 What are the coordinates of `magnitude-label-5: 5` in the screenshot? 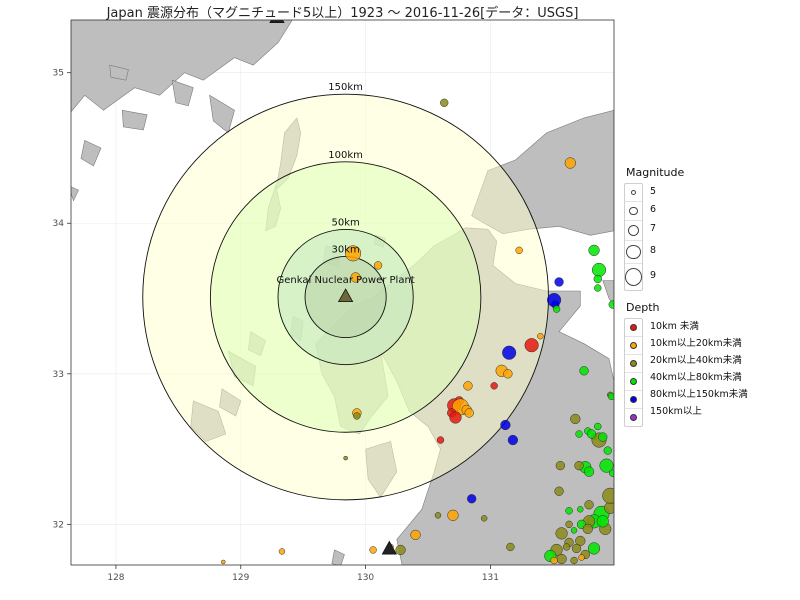 It's located at (653, 191).